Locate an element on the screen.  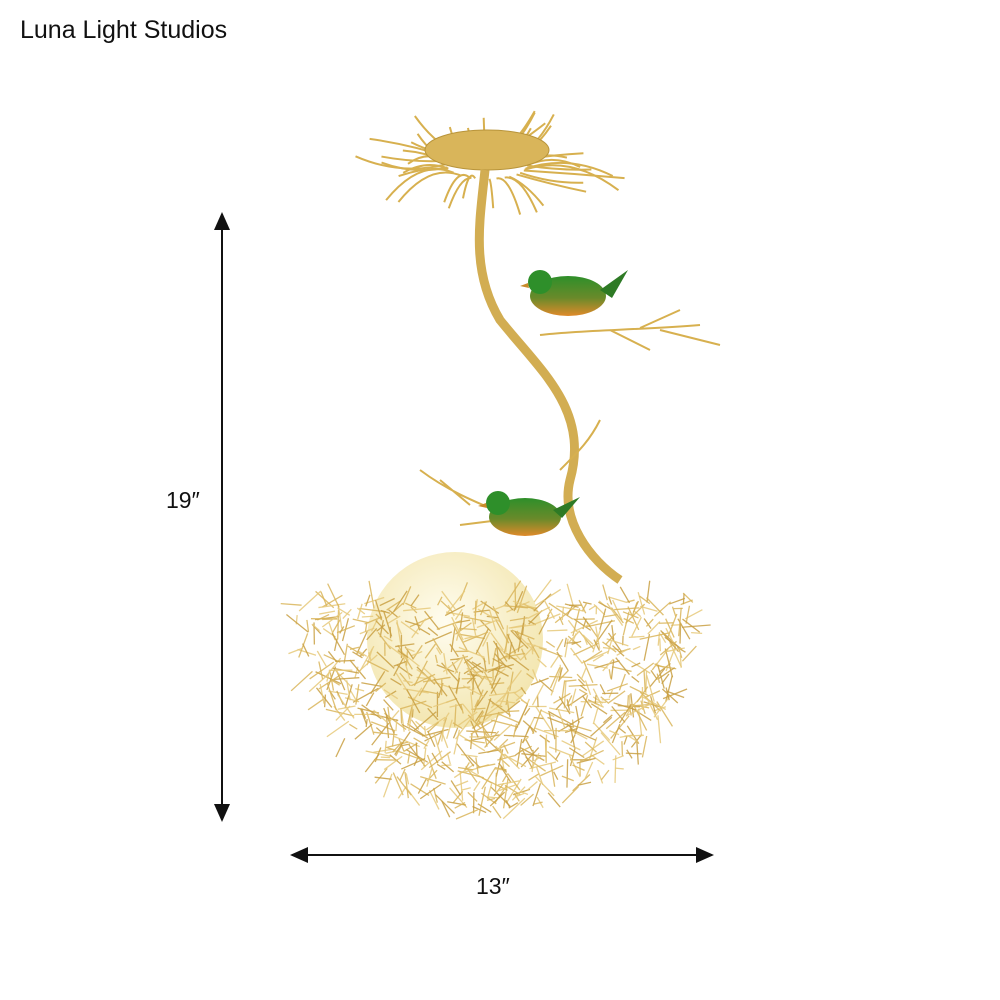
glass-globe is located at coordinates (455, 640).